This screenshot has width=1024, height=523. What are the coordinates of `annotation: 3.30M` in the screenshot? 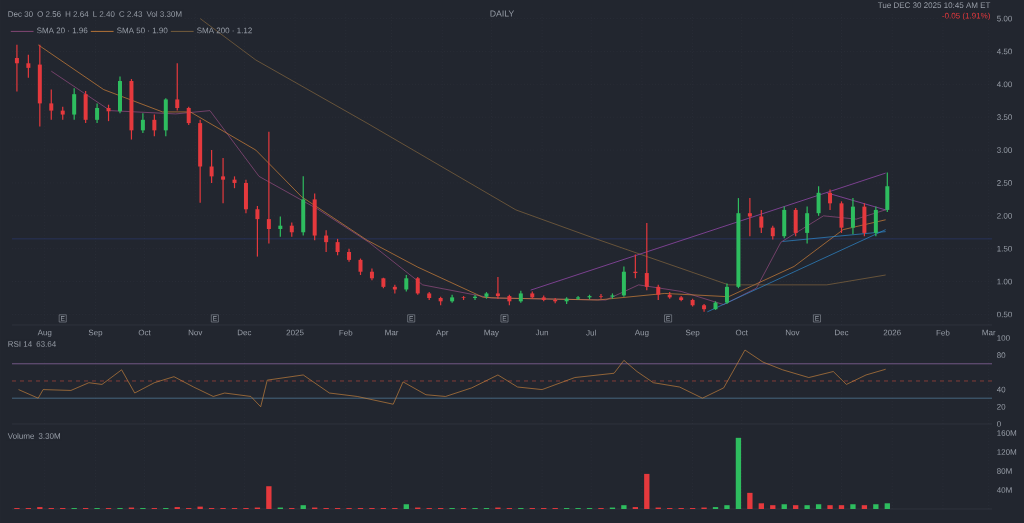 It's located at (49, 436).